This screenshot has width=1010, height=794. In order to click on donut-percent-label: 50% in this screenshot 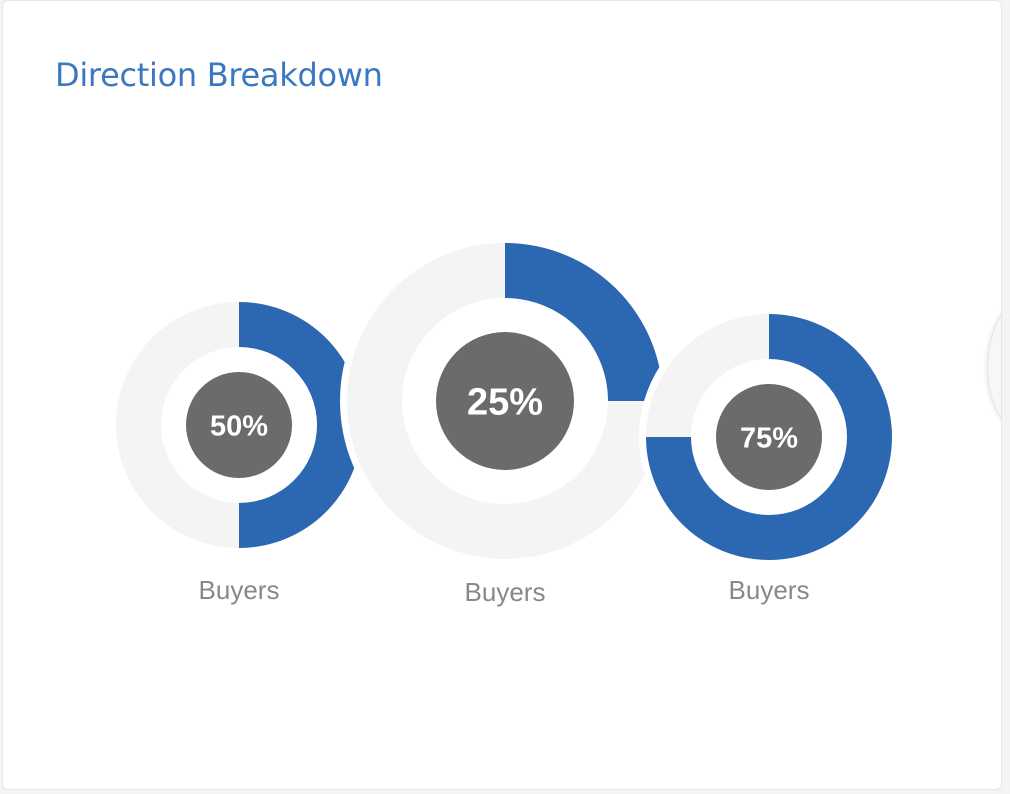, I will do `click(239, 426)`.